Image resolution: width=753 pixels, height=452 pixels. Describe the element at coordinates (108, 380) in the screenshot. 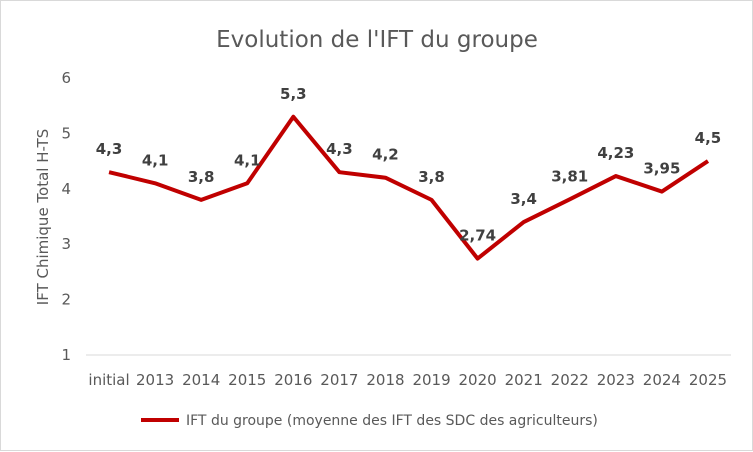

I see `x-tick-label: initial` at that location.